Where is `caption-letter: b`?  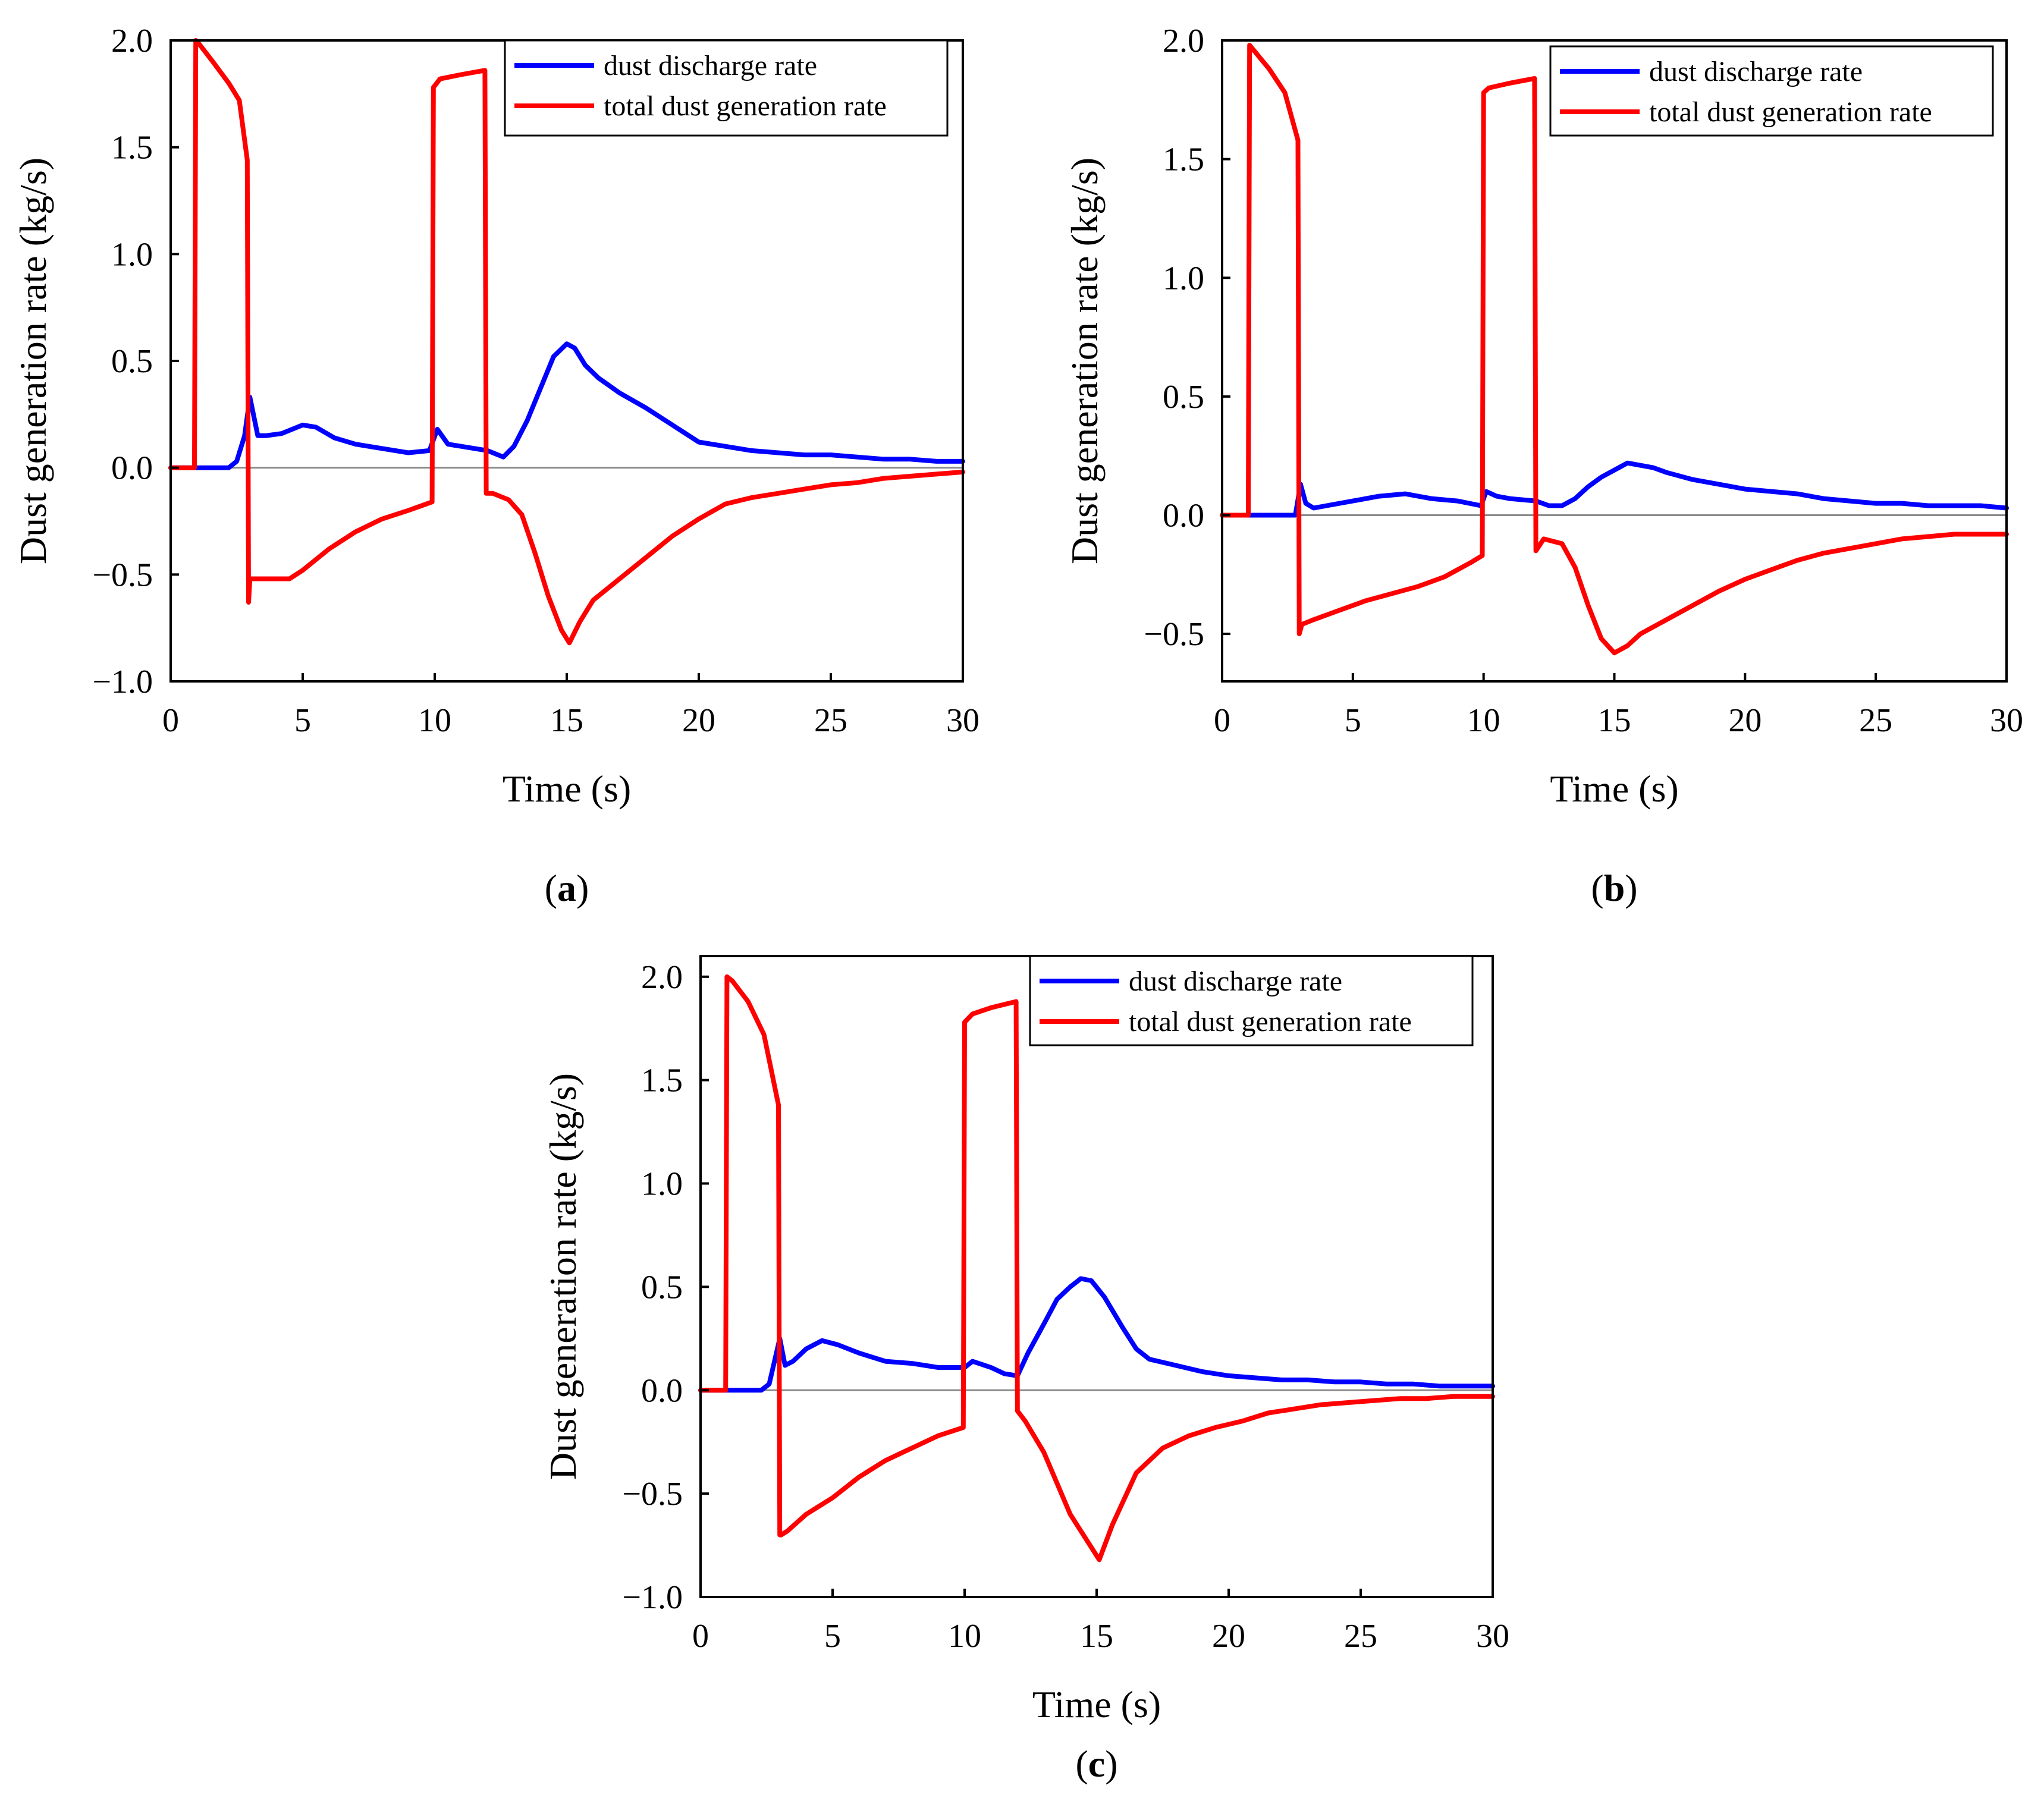 caption-letter: b is located at coordinates (1614, 888).